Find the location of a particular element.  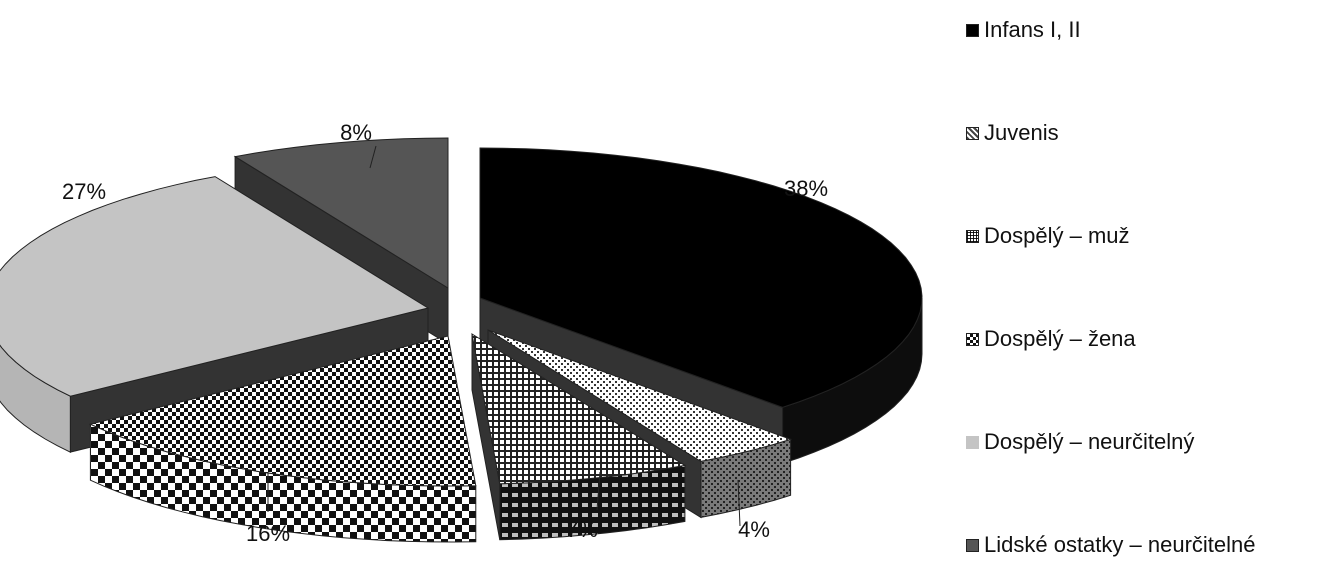

legend-label-dospely-neurcitelny: Dospělý – neurčitelný is located at coordinates (1089, 441).